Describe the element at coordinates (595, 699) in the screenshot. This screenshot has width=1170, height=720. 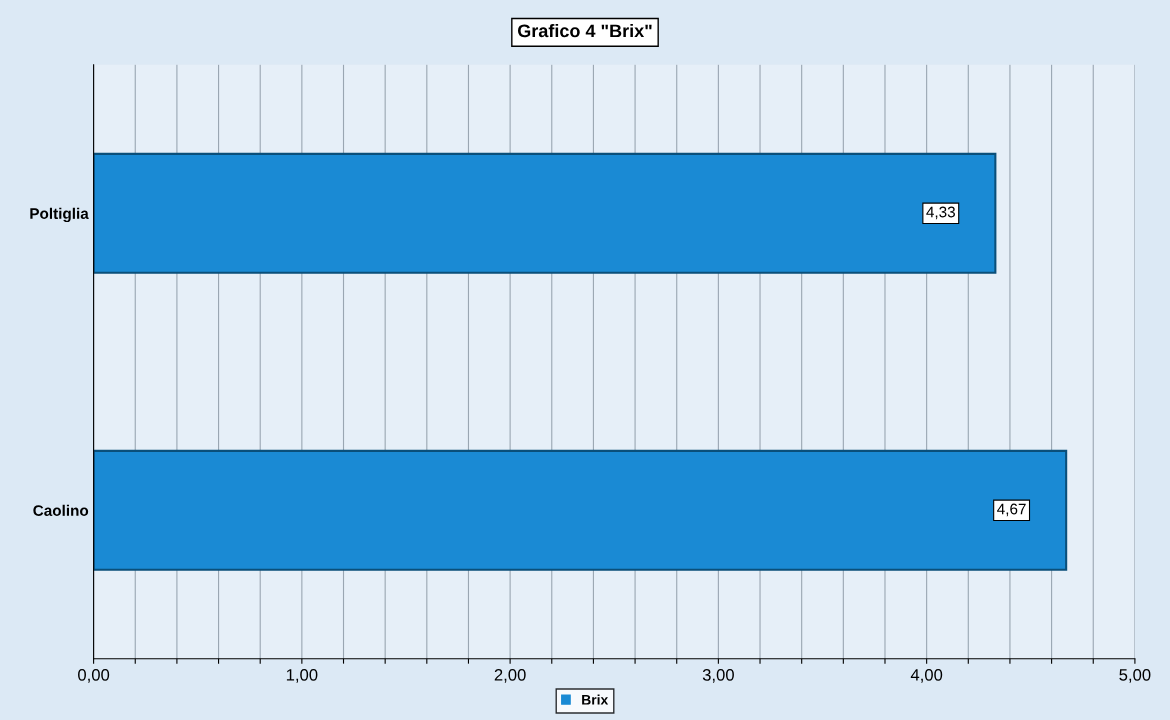
I see `legend-label: Brix` at that location.